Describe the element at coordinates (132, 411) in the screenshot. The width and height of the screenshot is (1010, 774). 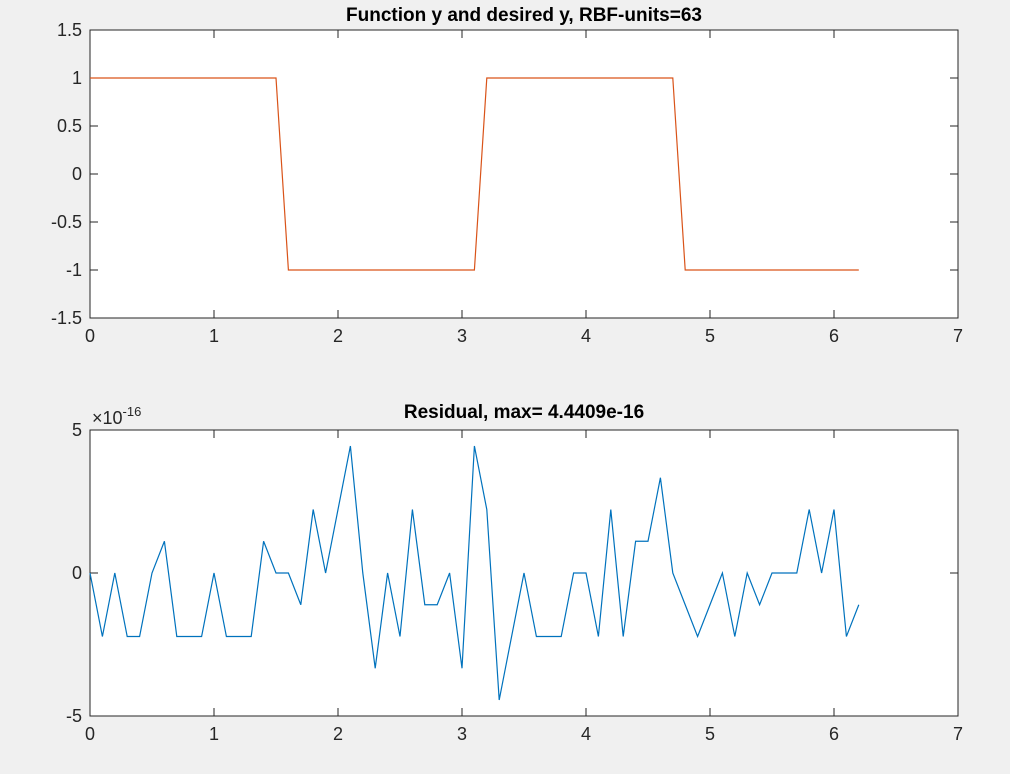
I see `exponent-power: -16` at that location.